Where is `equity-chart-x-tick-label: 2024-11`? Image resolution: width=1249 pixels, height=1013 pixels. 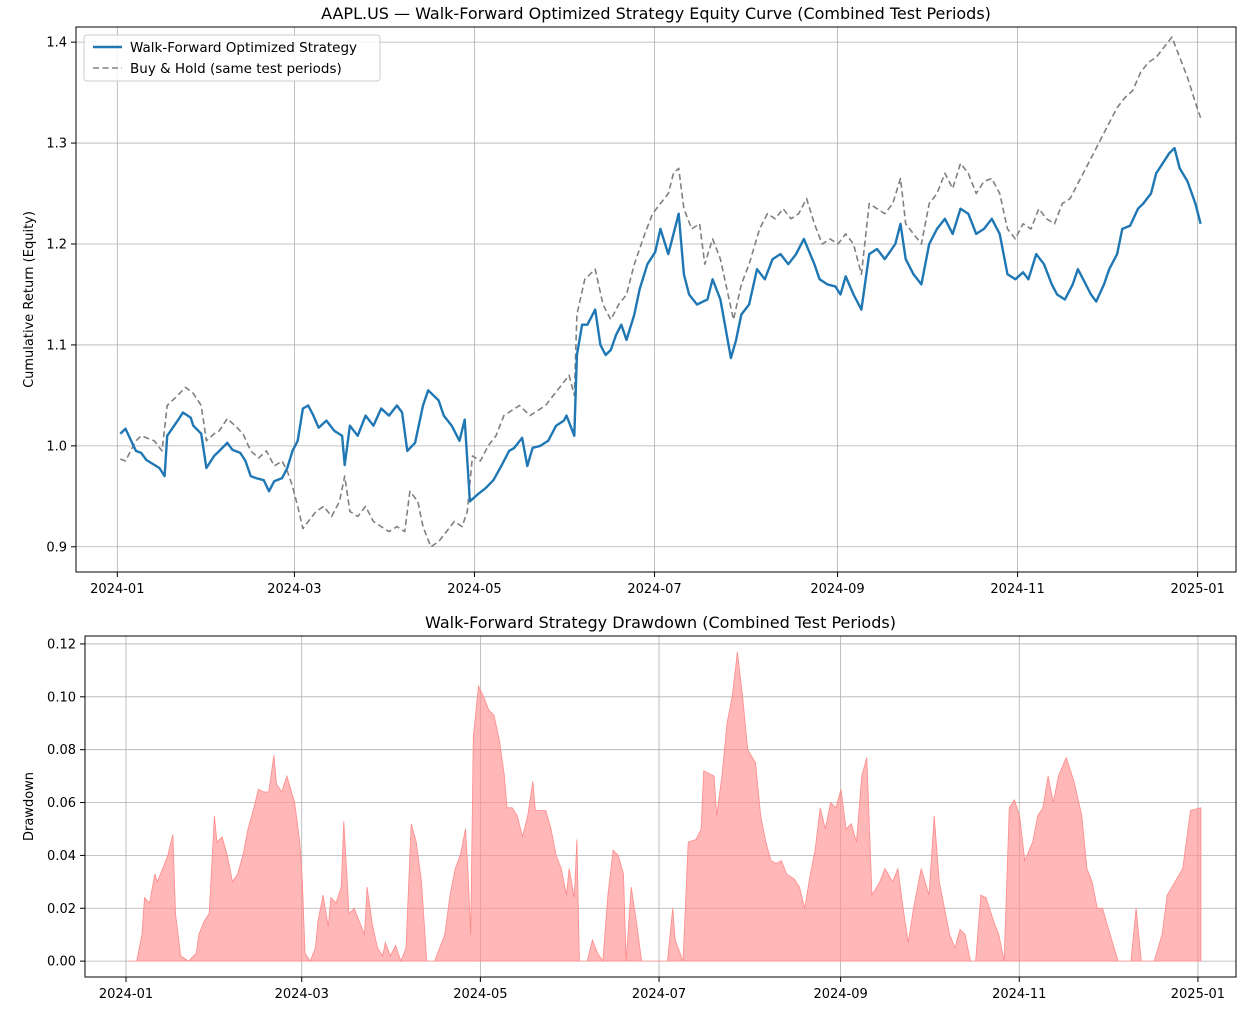 equity-chart-x-tick-label: 2024-11 is located at coordinates (1017, 589).